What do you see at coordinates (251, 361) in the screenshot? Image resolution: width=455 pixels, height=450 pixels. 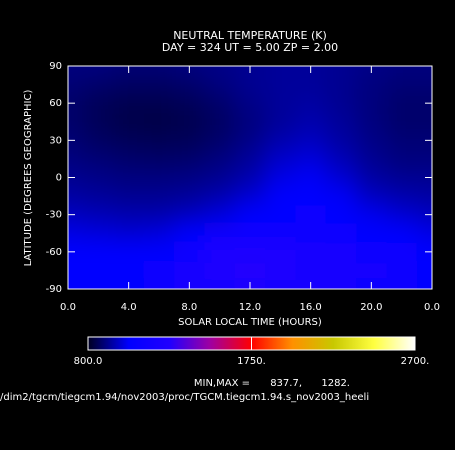 I see `colorbar-tick-label: 1750.` at bounding box center [251, 361].